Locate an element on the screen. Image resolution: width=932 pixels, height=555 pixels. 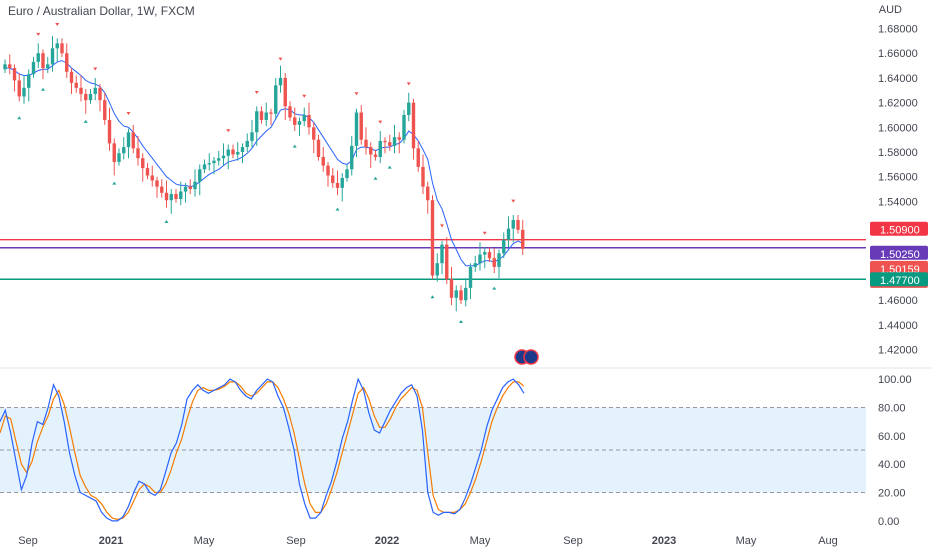
stochastic-tick-label: 100.00 is located at coordinates (895, 380).